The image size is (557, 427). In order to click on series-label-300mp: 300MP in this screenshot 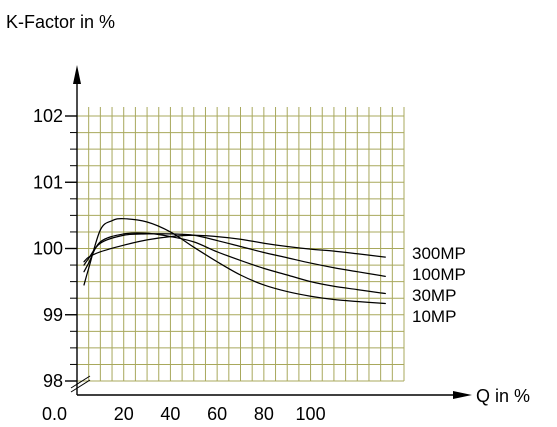, I will do `click(439, 253)`.